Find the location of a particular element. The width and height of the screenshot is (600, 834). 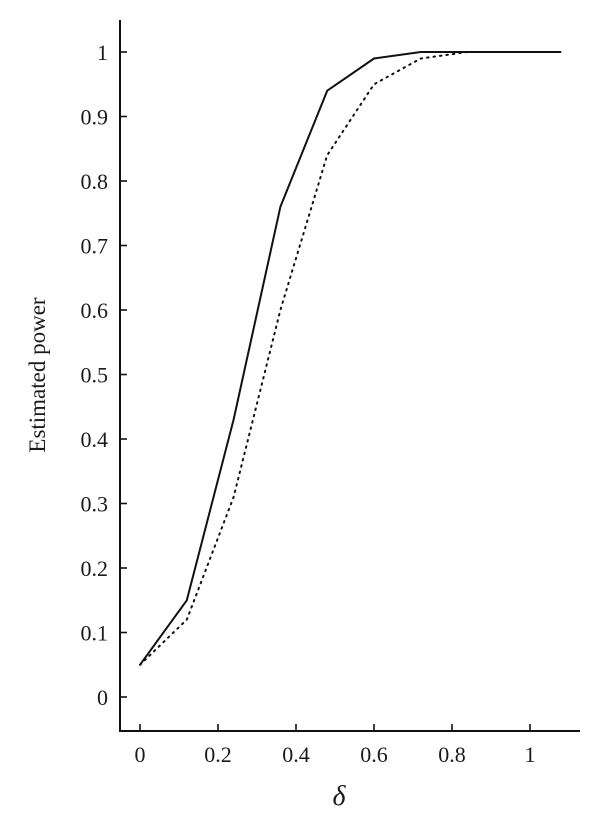

y-tick-label: 0.3 is located at coordinates (95, 504).